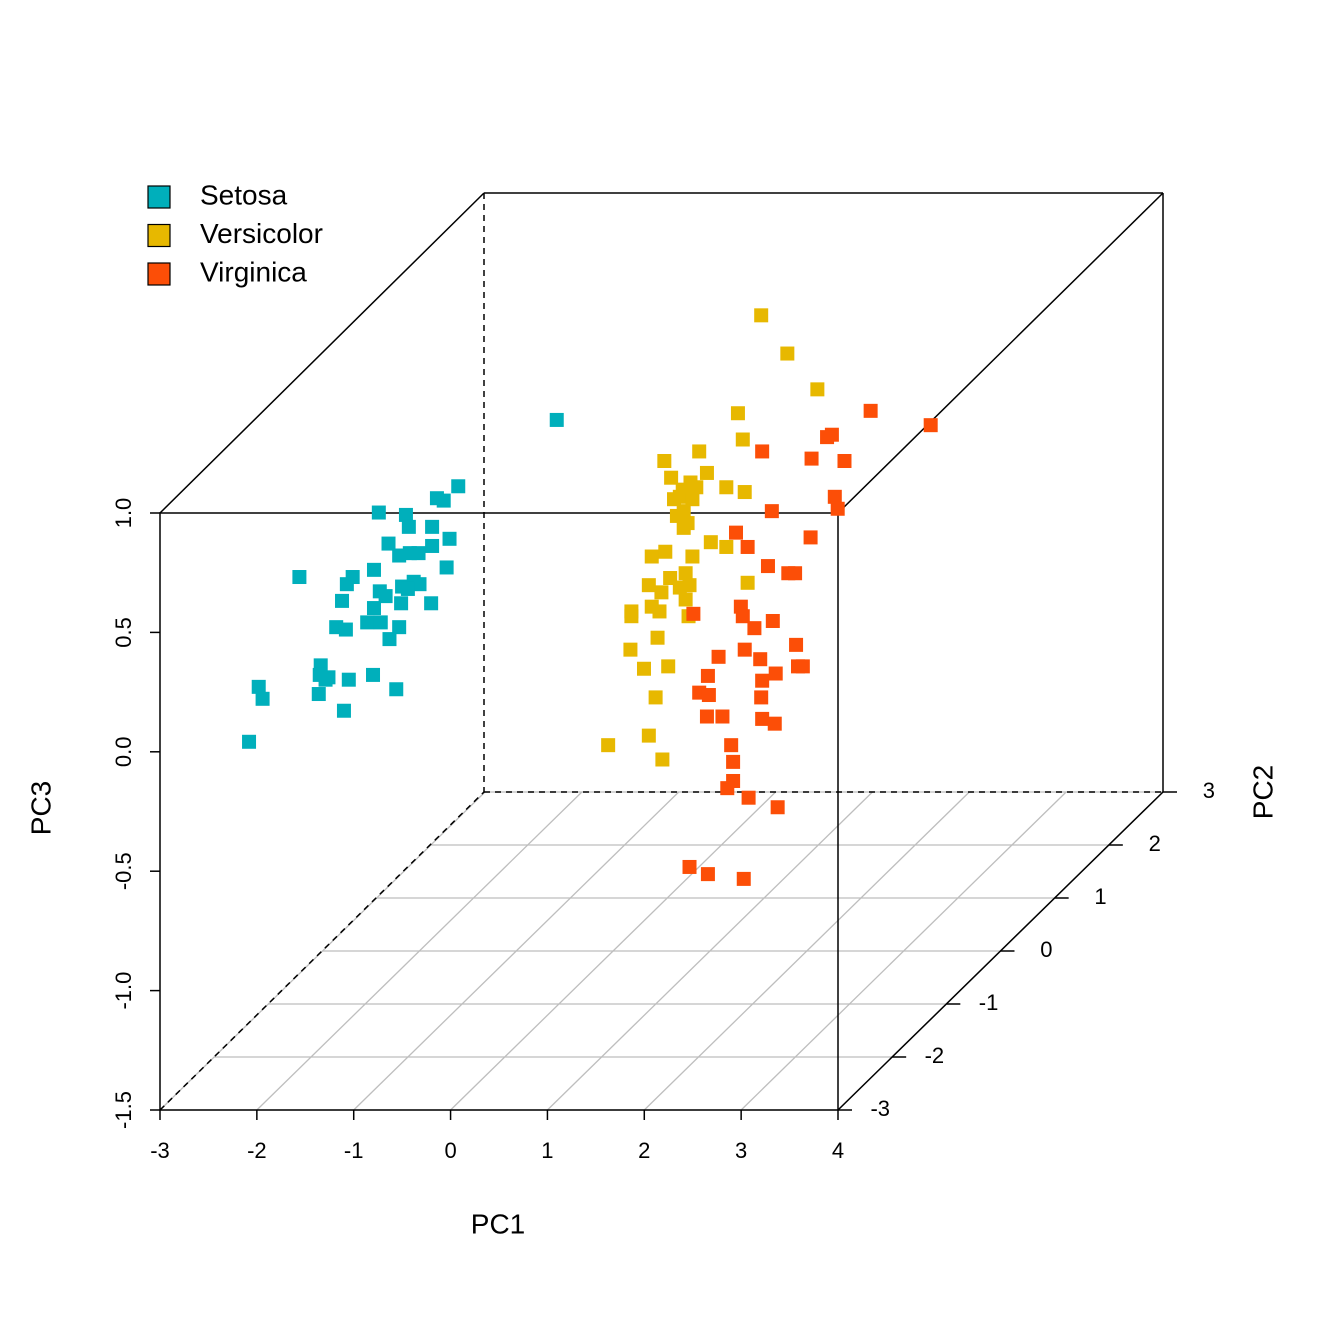 The image size is (1344, 1344). Describe the element at coordinates (838, 1150) in the screenshot. I see `x-tick-label: 4` at that location.